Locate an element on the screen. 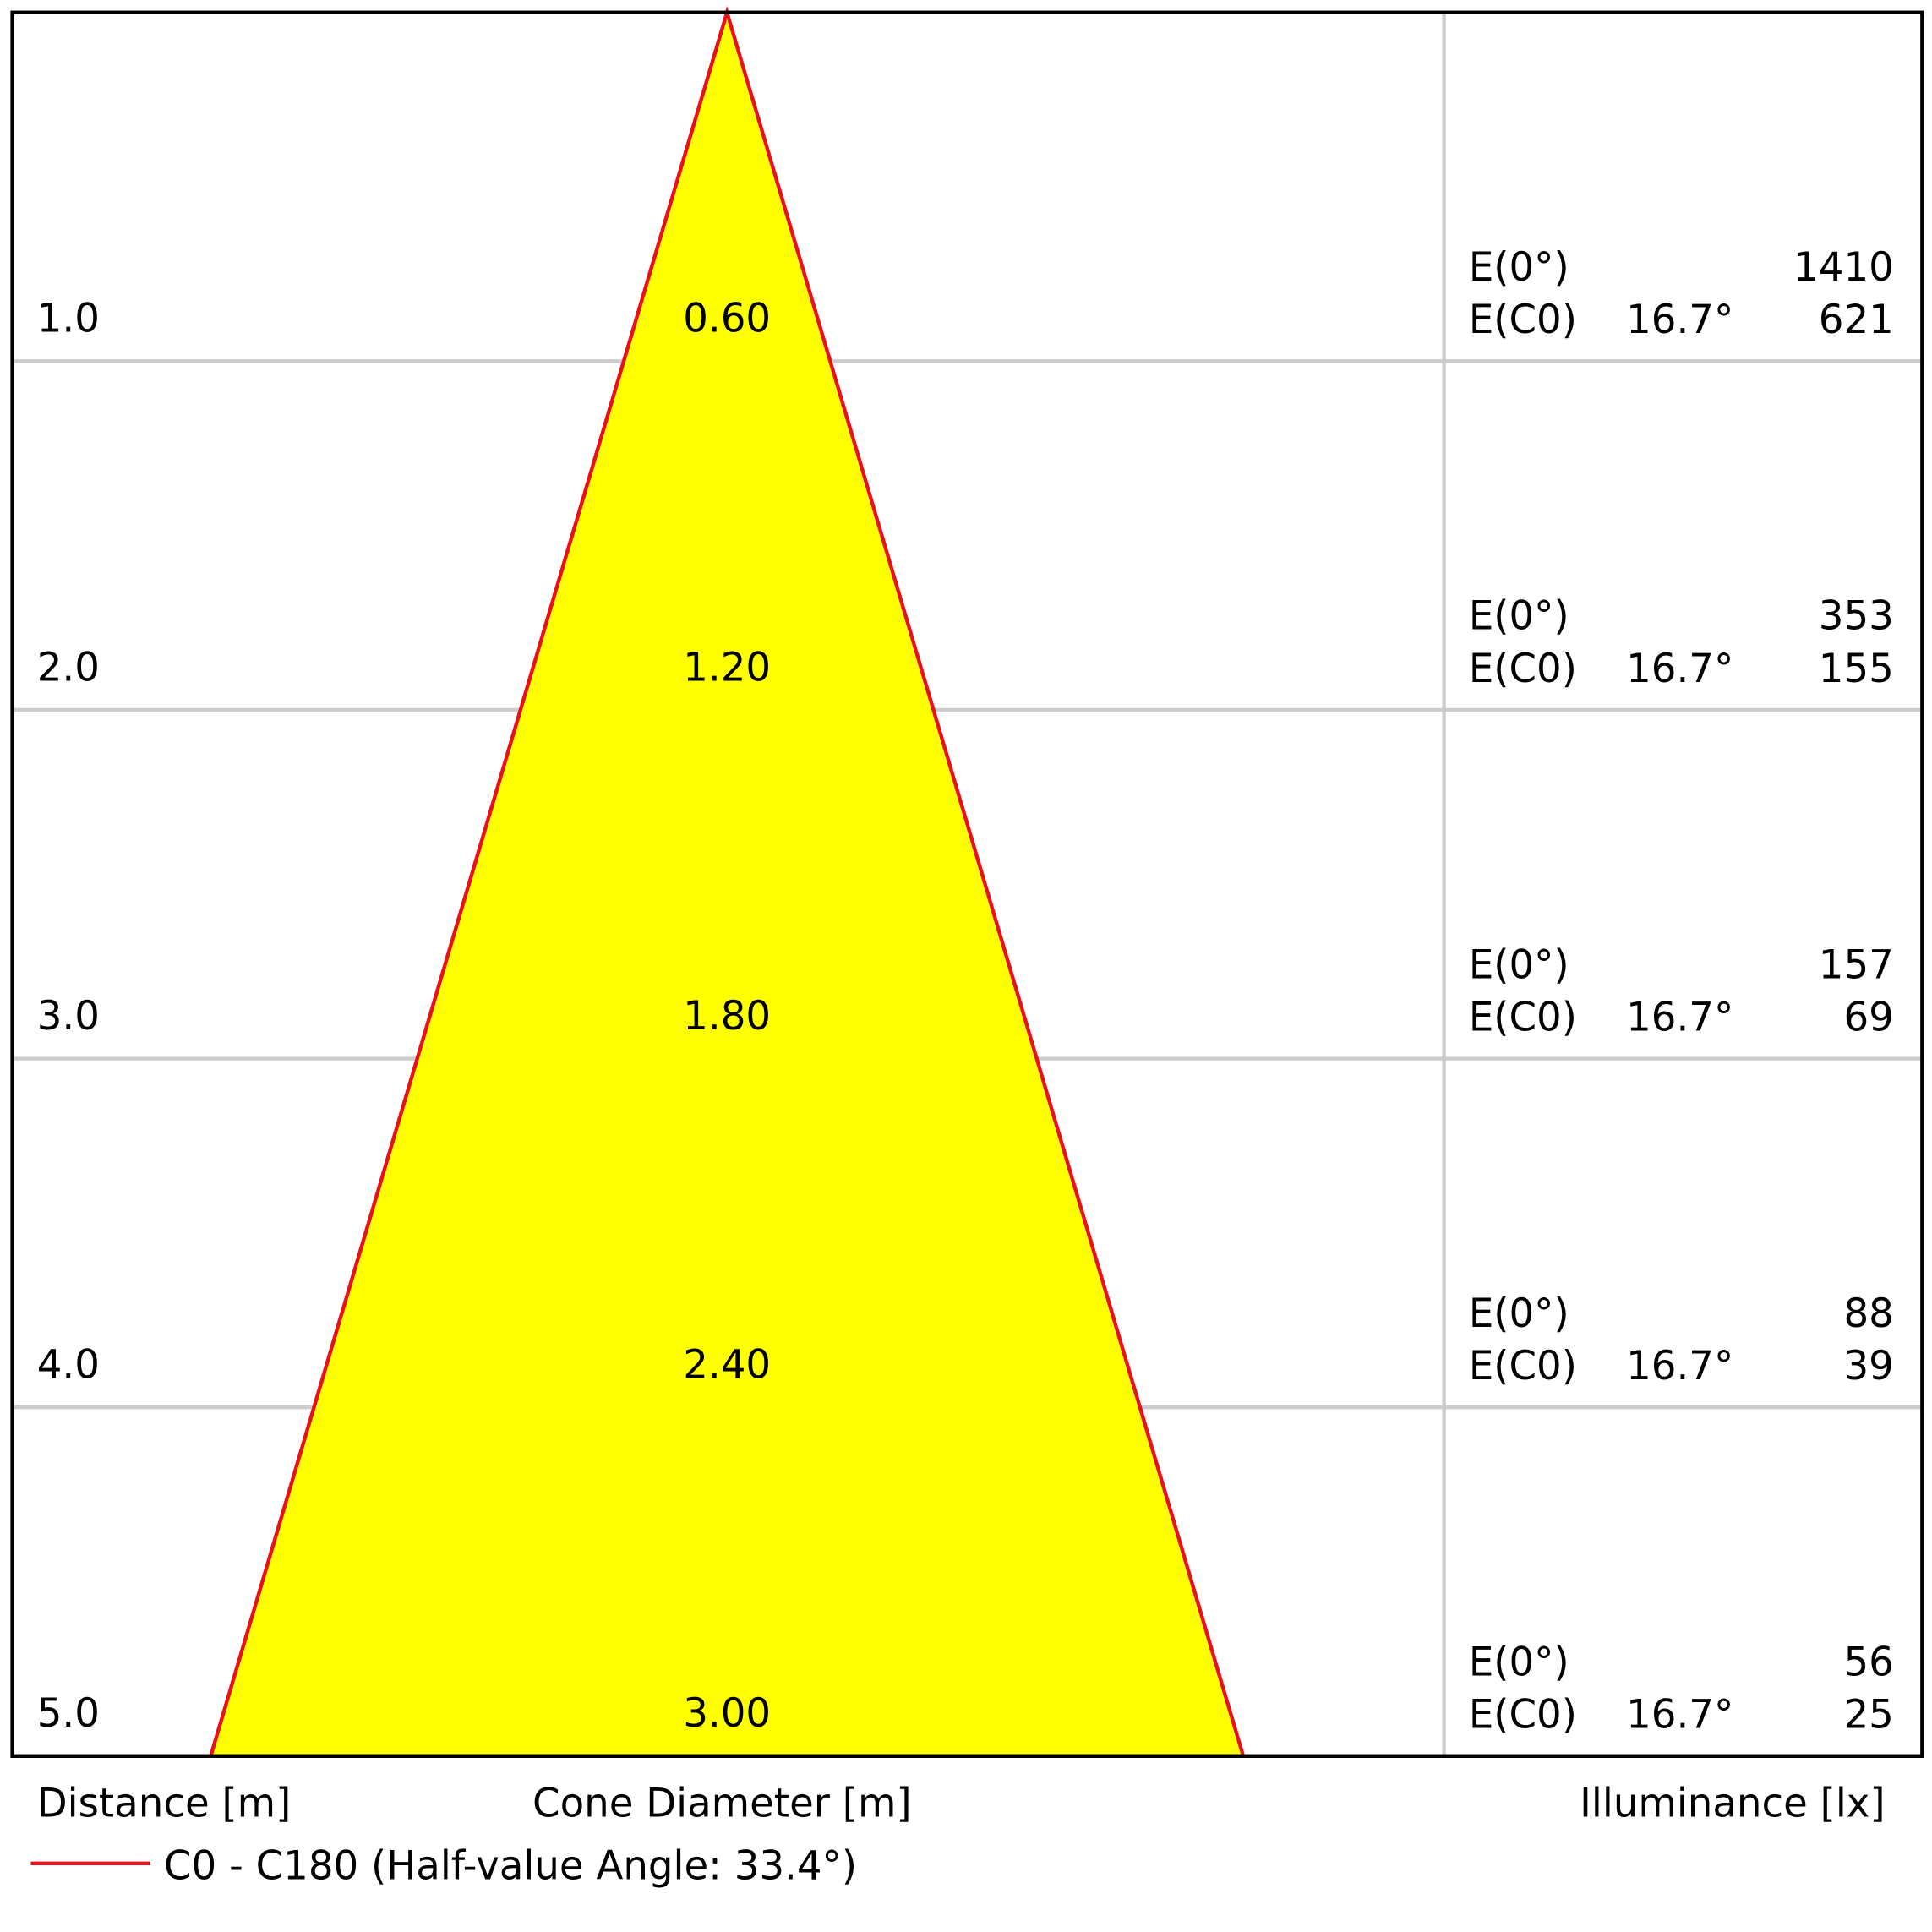  diameter-label: 3.00 is located at coordinates (727, 1713).